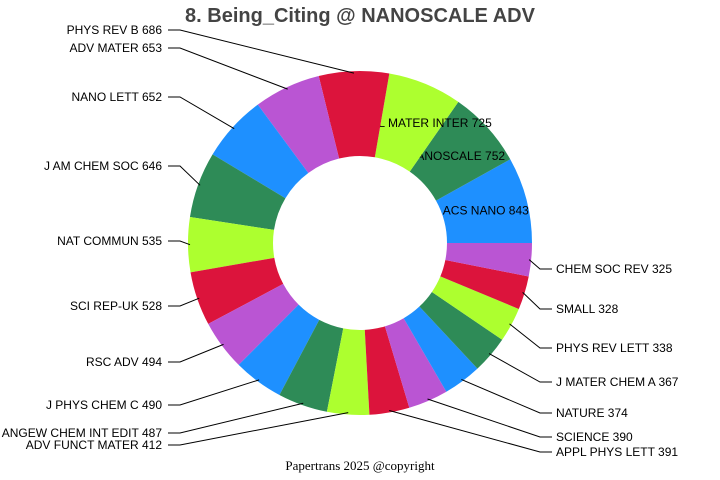  I want to click on slice-label: SCIENCE 390, so click(594, 437).